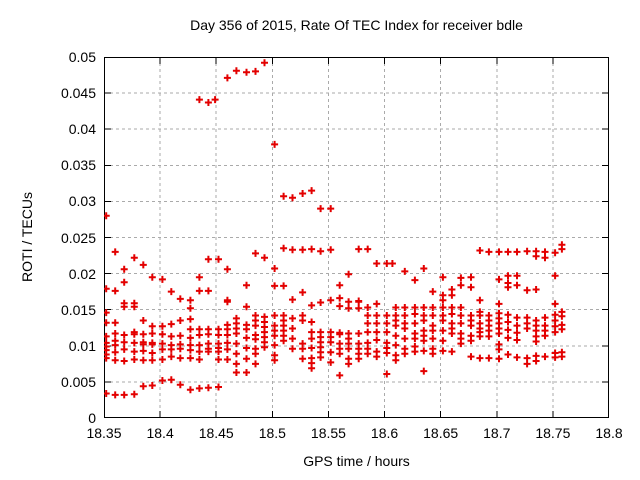 This screenshot has height=480, width=640. Describe the element at coordinates (497, 433) in the screenshot. I see `x-tick-label: 18.7` at that location.